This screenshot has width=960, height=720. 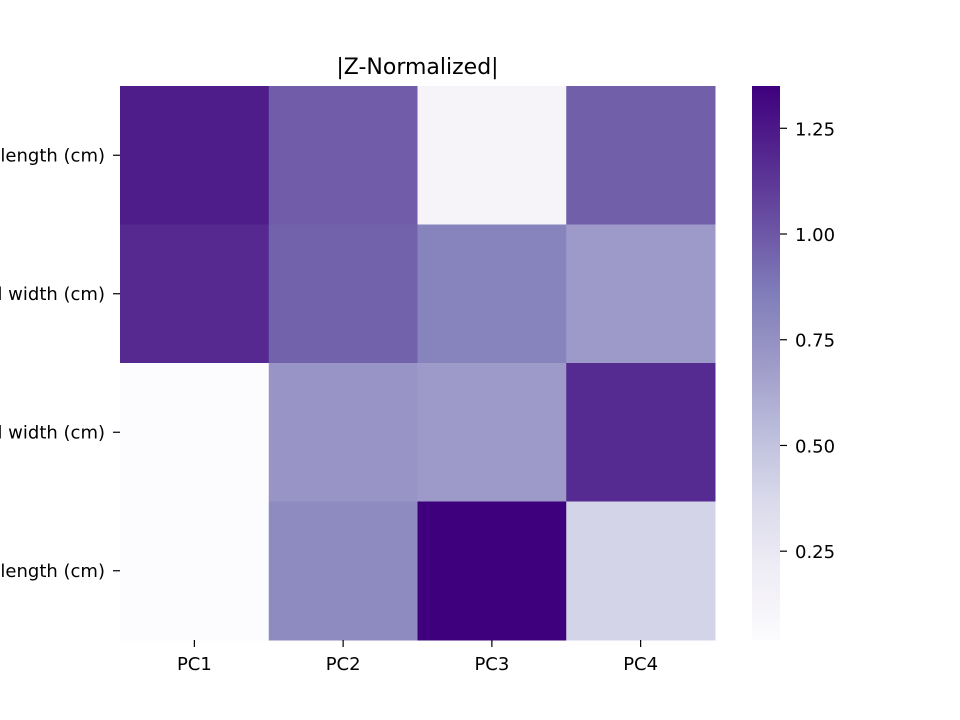 I want to click on y-tick-label: petal length (cm), so click(x=52, y=571).